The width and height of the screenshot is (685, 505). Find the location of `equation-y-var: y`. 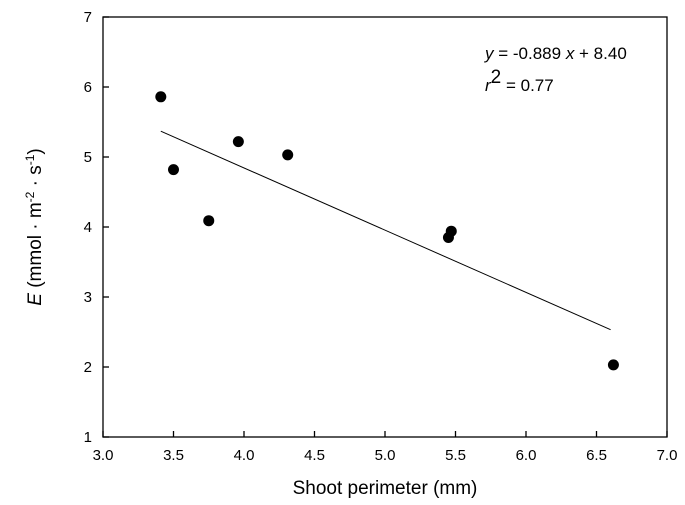

equation-y-var: y is located at coordinates (489, 53).